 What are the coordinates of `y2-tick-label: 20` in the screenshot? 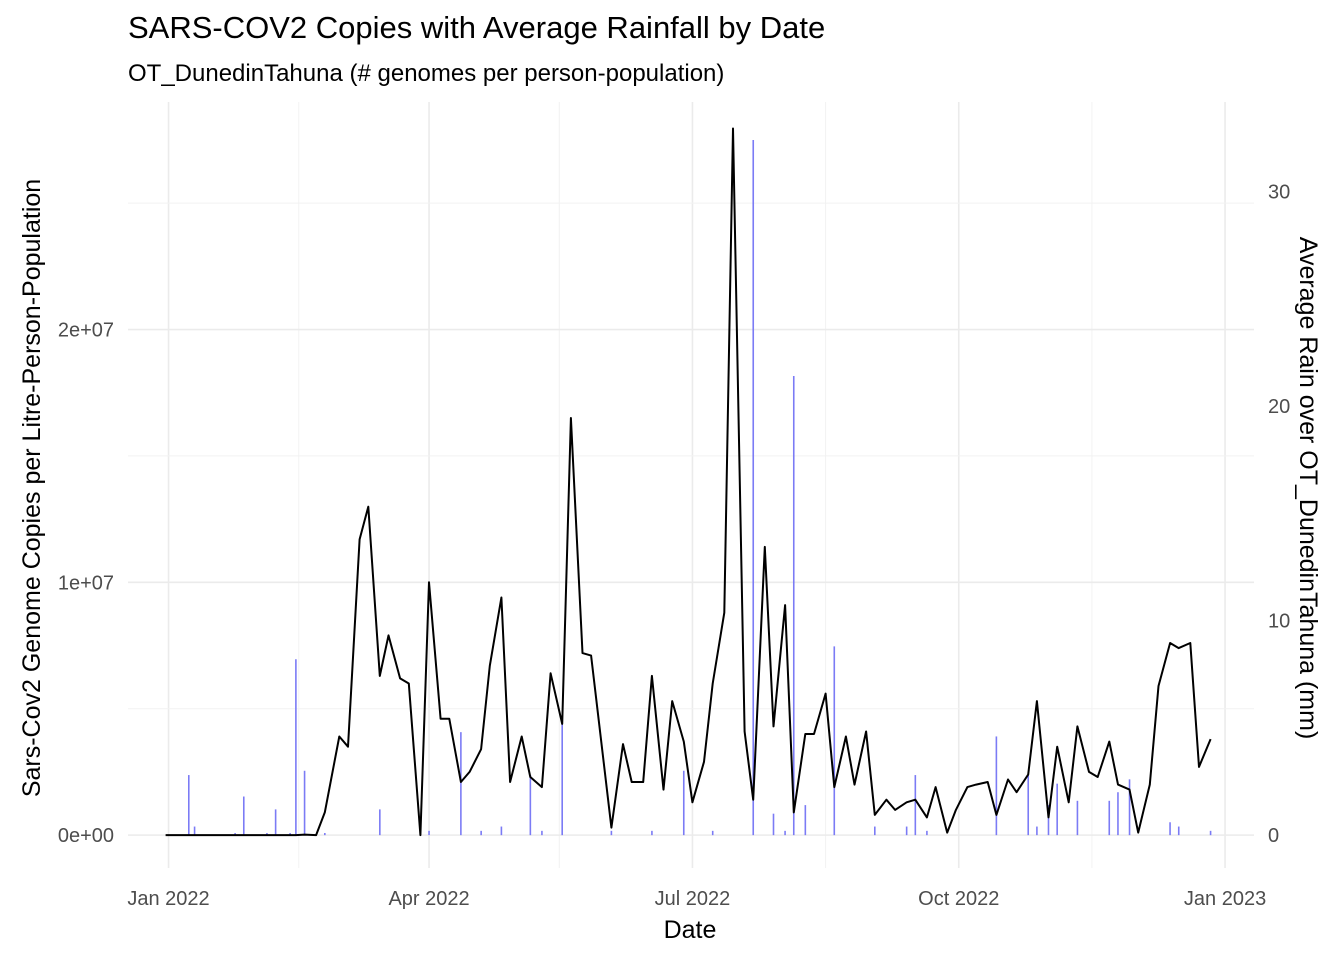 It's located at (1279, 407).